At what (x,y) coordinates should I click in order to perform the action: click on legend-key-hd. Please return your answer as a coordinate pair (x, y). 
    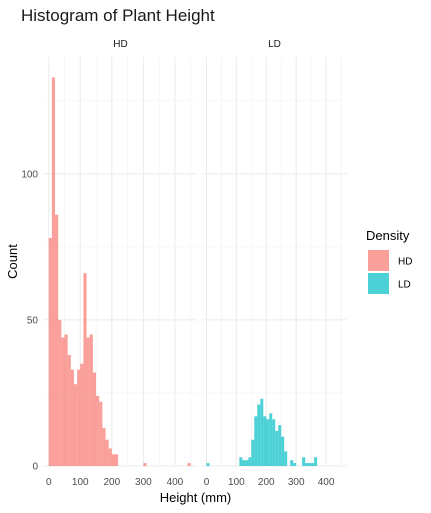
    Looking at the image, I should click on (378, 260).